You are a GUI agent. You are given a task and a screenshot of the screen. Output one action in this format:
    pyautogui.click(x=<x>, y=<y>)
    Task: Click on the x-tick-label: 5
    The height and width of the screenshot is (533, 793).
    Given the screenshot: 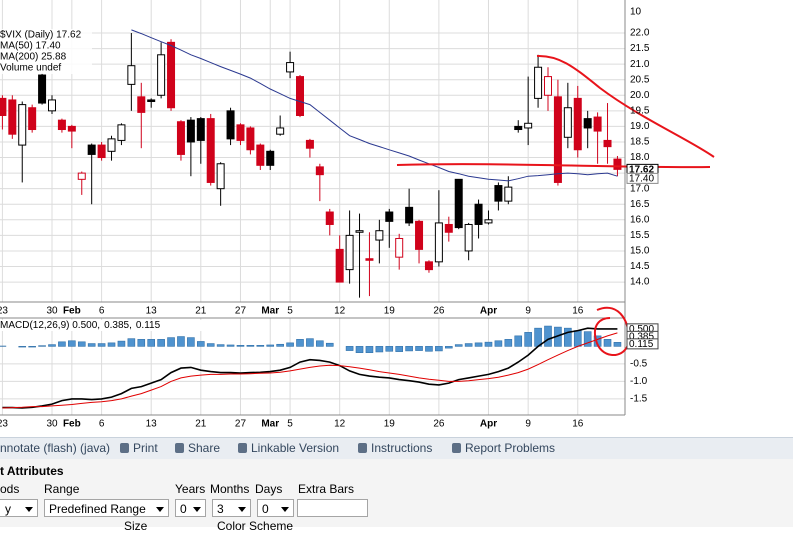 What is the action you would take?
    pyautogui.click(x=290, y=311)
    